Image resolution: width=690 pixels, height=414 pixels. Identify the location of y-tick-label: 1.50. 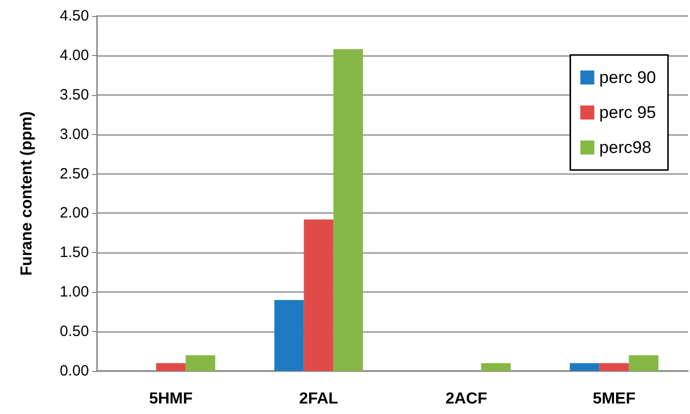
(74, 253).